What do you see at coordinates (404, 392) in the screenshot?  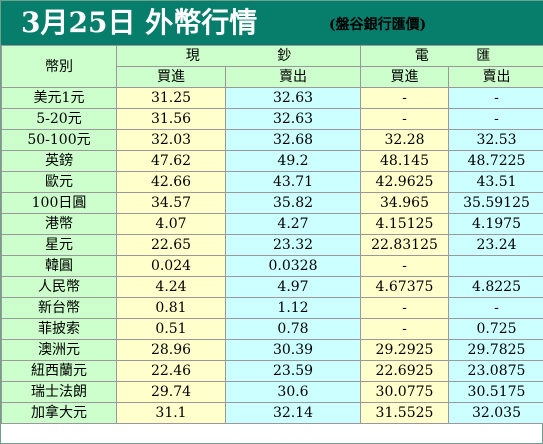 I see `wire-buy-cell: 30.0775` at bounding box center [404, 392].